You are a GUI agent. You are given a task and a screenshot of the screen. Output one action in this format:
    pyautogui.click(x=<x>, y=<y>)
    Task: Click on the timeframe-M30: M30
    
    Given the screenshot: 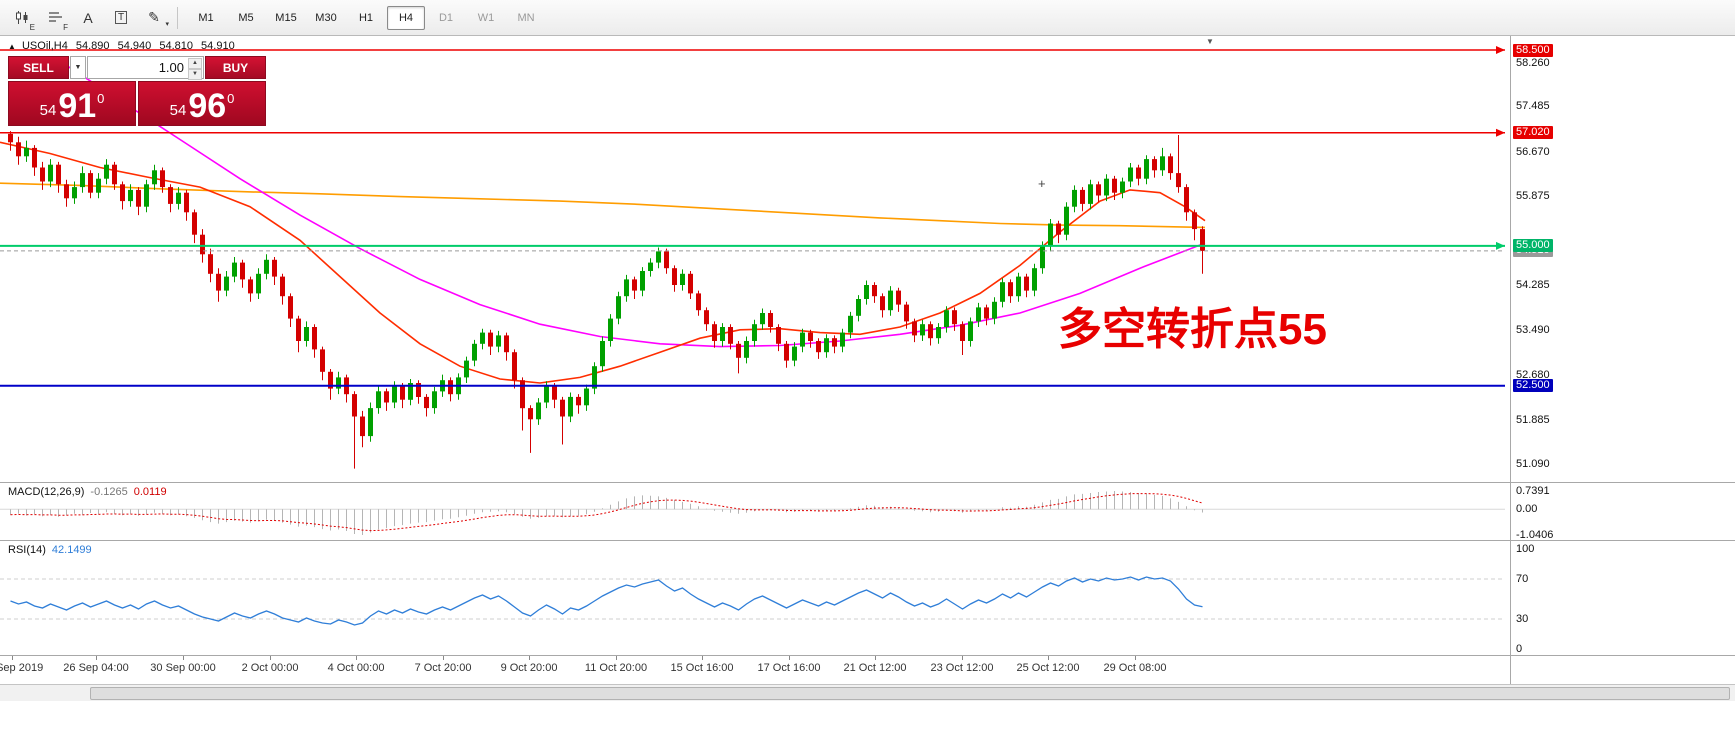 What is the action you would take?
    pyautogui.click(x=326, y=17)
    